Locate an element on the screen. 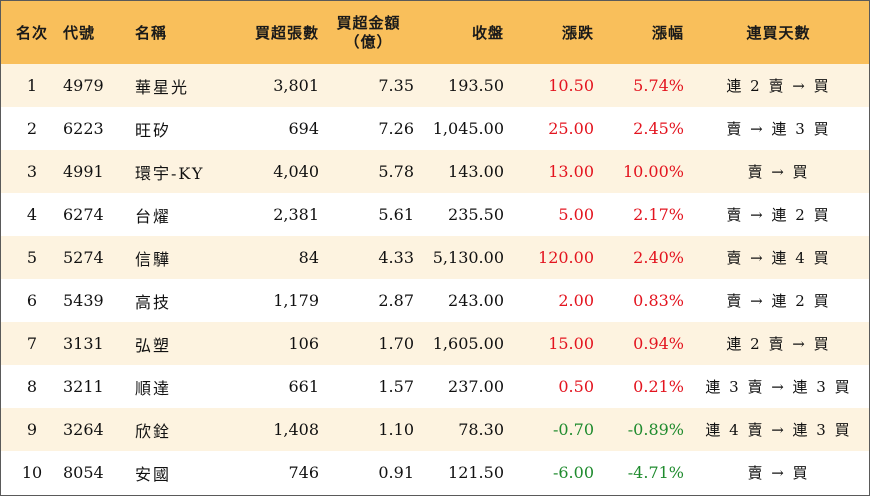 The image size is (870, 496). cell-close: 121.50 is located at coordinates (476, 472).